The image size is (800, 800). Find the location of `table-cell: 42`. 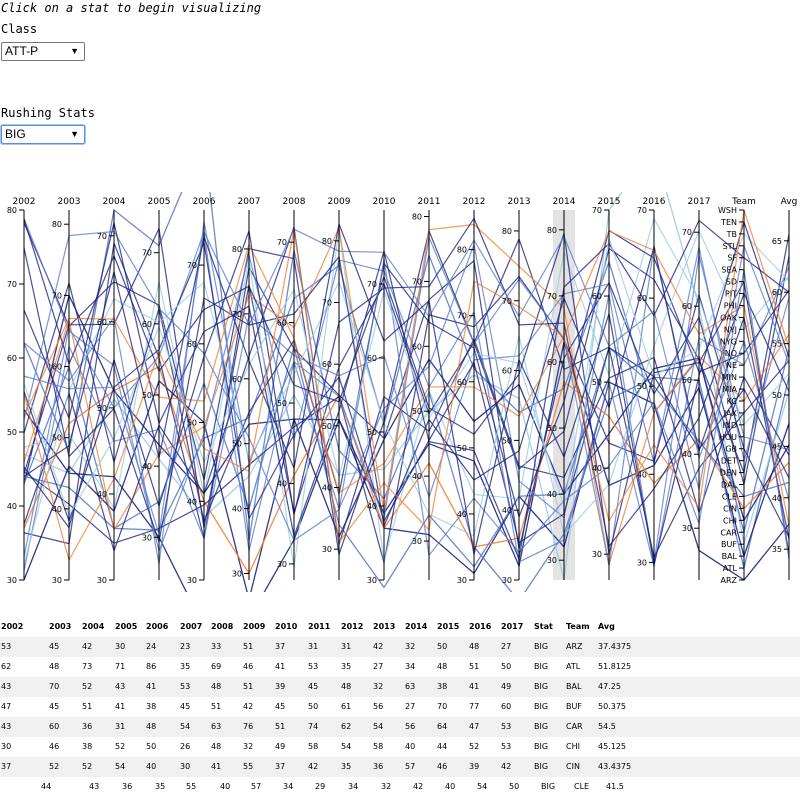

table-cell: 42 is located at coordinates (378, 646).